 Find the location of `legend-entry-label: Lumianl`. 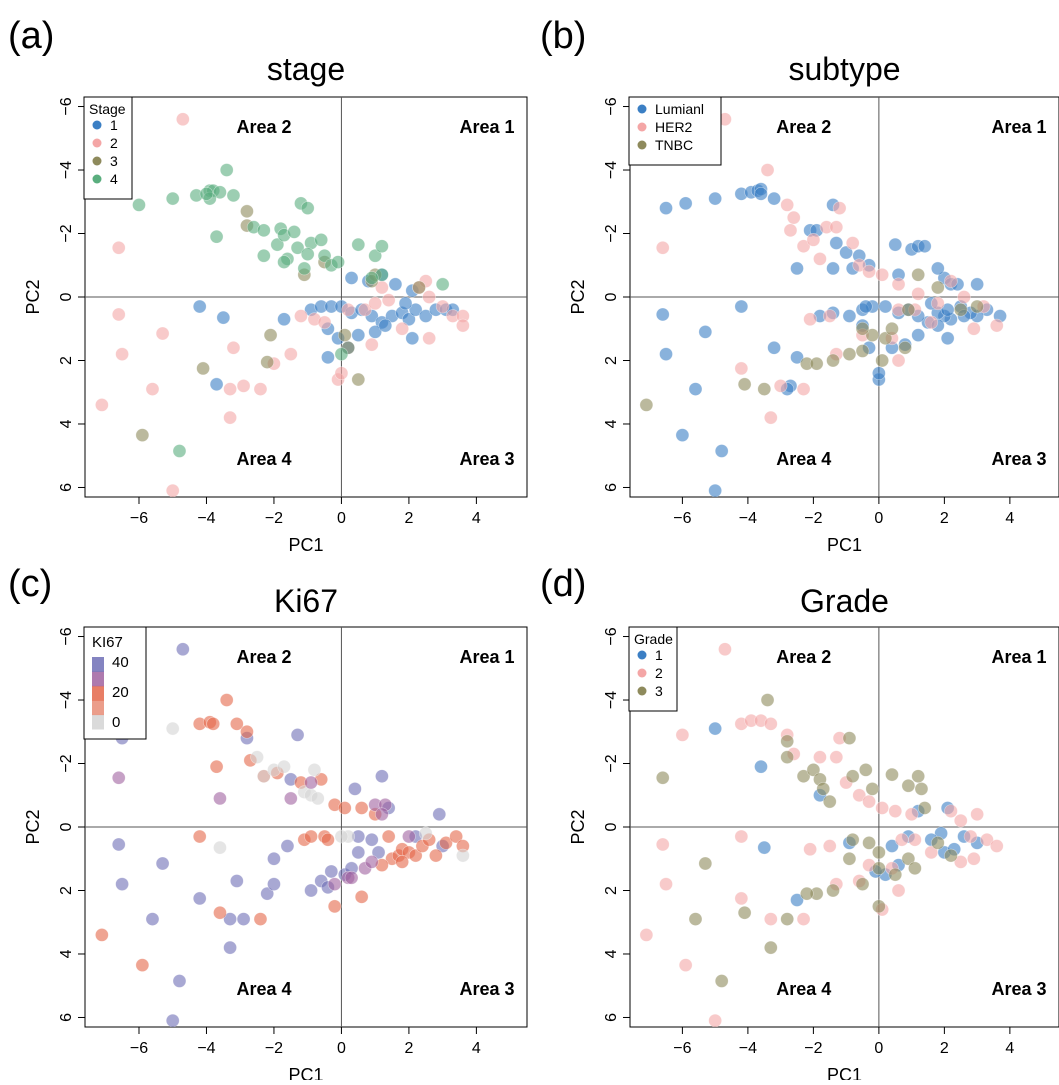

legend-entry-label: Lumianl is located at coordinates (679, 109).